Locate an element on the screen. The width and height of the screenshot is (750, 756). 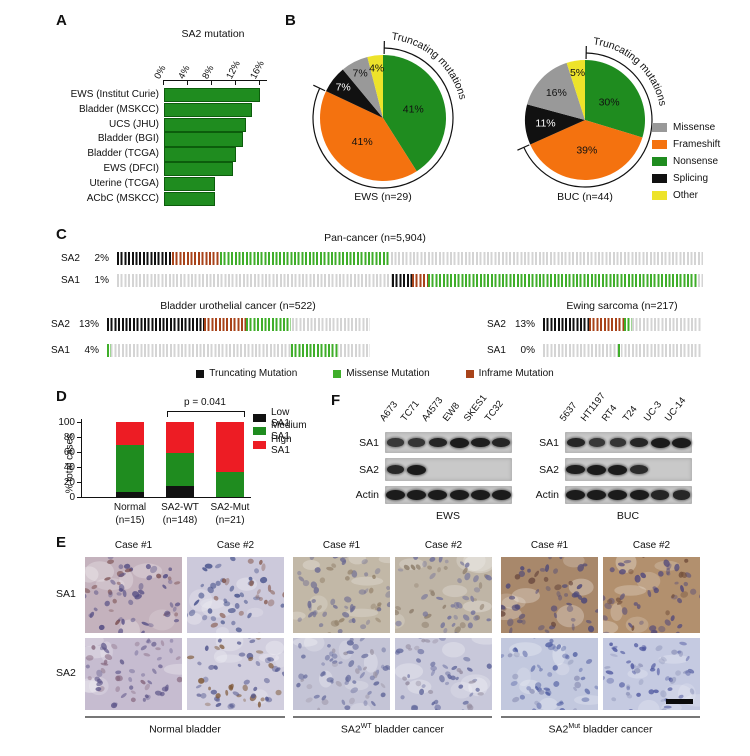
a-axis-tick is located at coordinates (188, 83).